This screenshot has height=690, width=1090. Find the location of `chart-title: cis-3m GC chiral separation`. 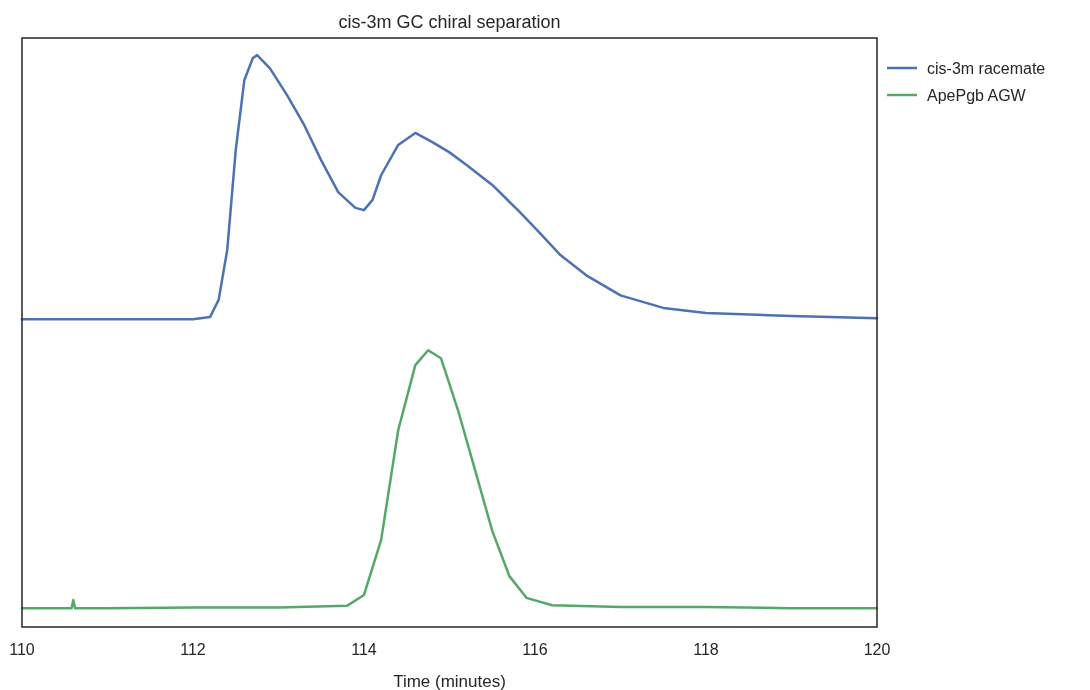

chart-title: cis-3m GC chiral separation is located at coordinates (449, 22).